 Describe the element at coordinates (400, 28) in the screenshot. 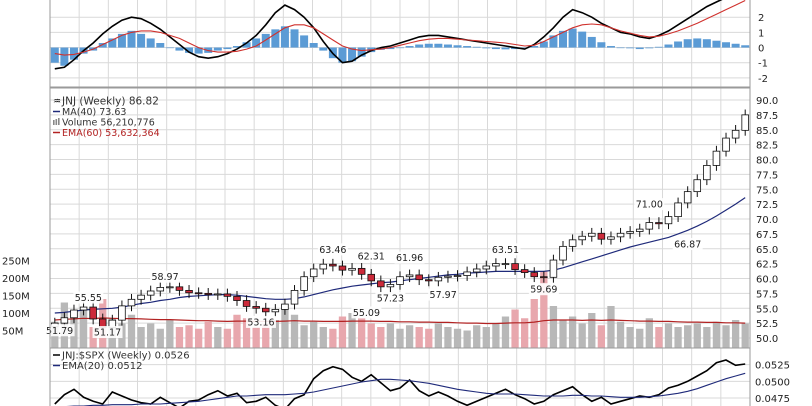

I see `macd-signal-line` at that location.